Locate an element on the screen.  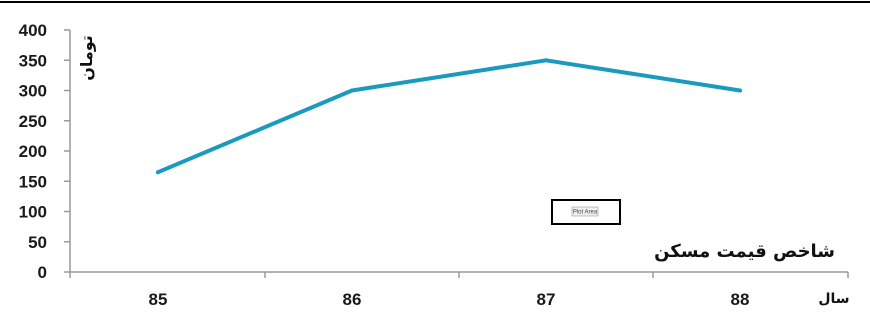
plot-area-tooltip-text: Plot Area is located at coordinates (585, 213).